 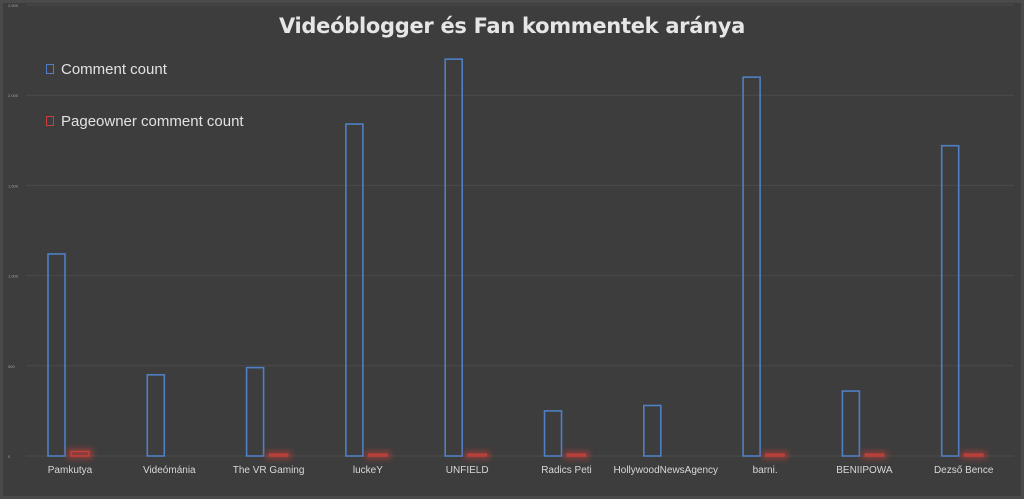 What do you see at coordinates (13, 276) in the screenshot?
I see `y-tick-label: 1,000` at bounding box center [13, 276].